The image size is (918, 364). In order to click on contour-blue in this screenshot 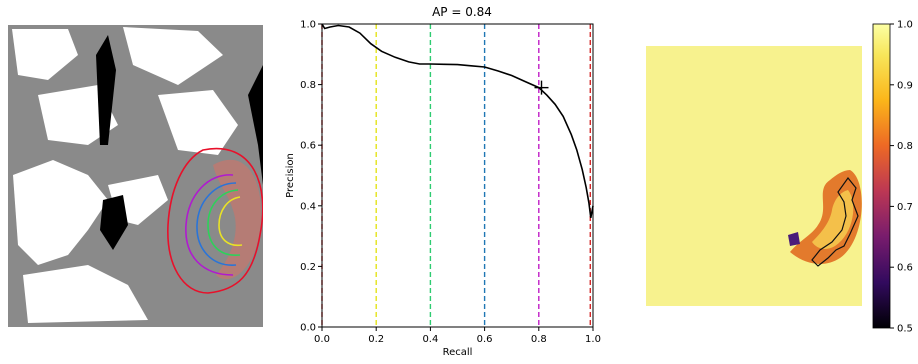, I will do `click(216, 224)`.